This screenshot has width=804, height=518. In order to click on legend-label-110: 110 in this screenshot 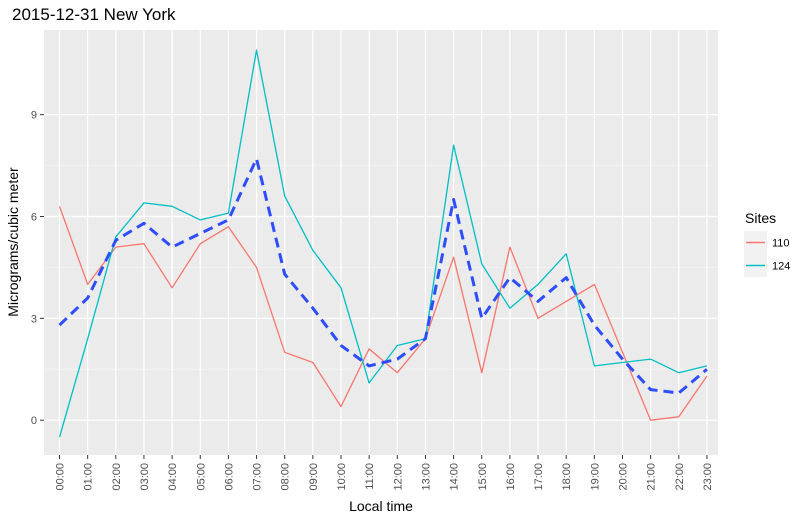, I will do `click(781, 244)`.